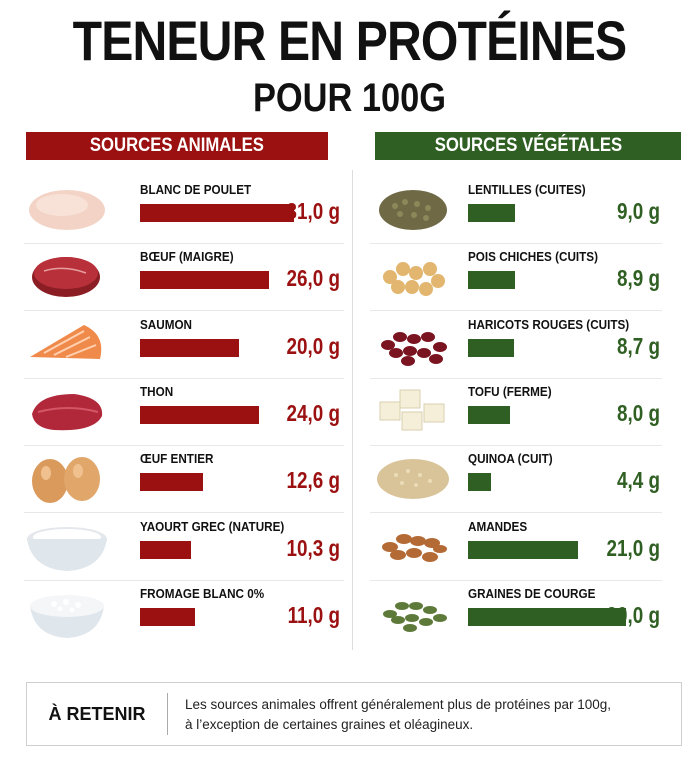 The height and width of the screenshot is (768, 699). Describe the element at coordinates (510, 391) in the screenshot. I see `chart-item-label: TOFU (FERME)` at that location.